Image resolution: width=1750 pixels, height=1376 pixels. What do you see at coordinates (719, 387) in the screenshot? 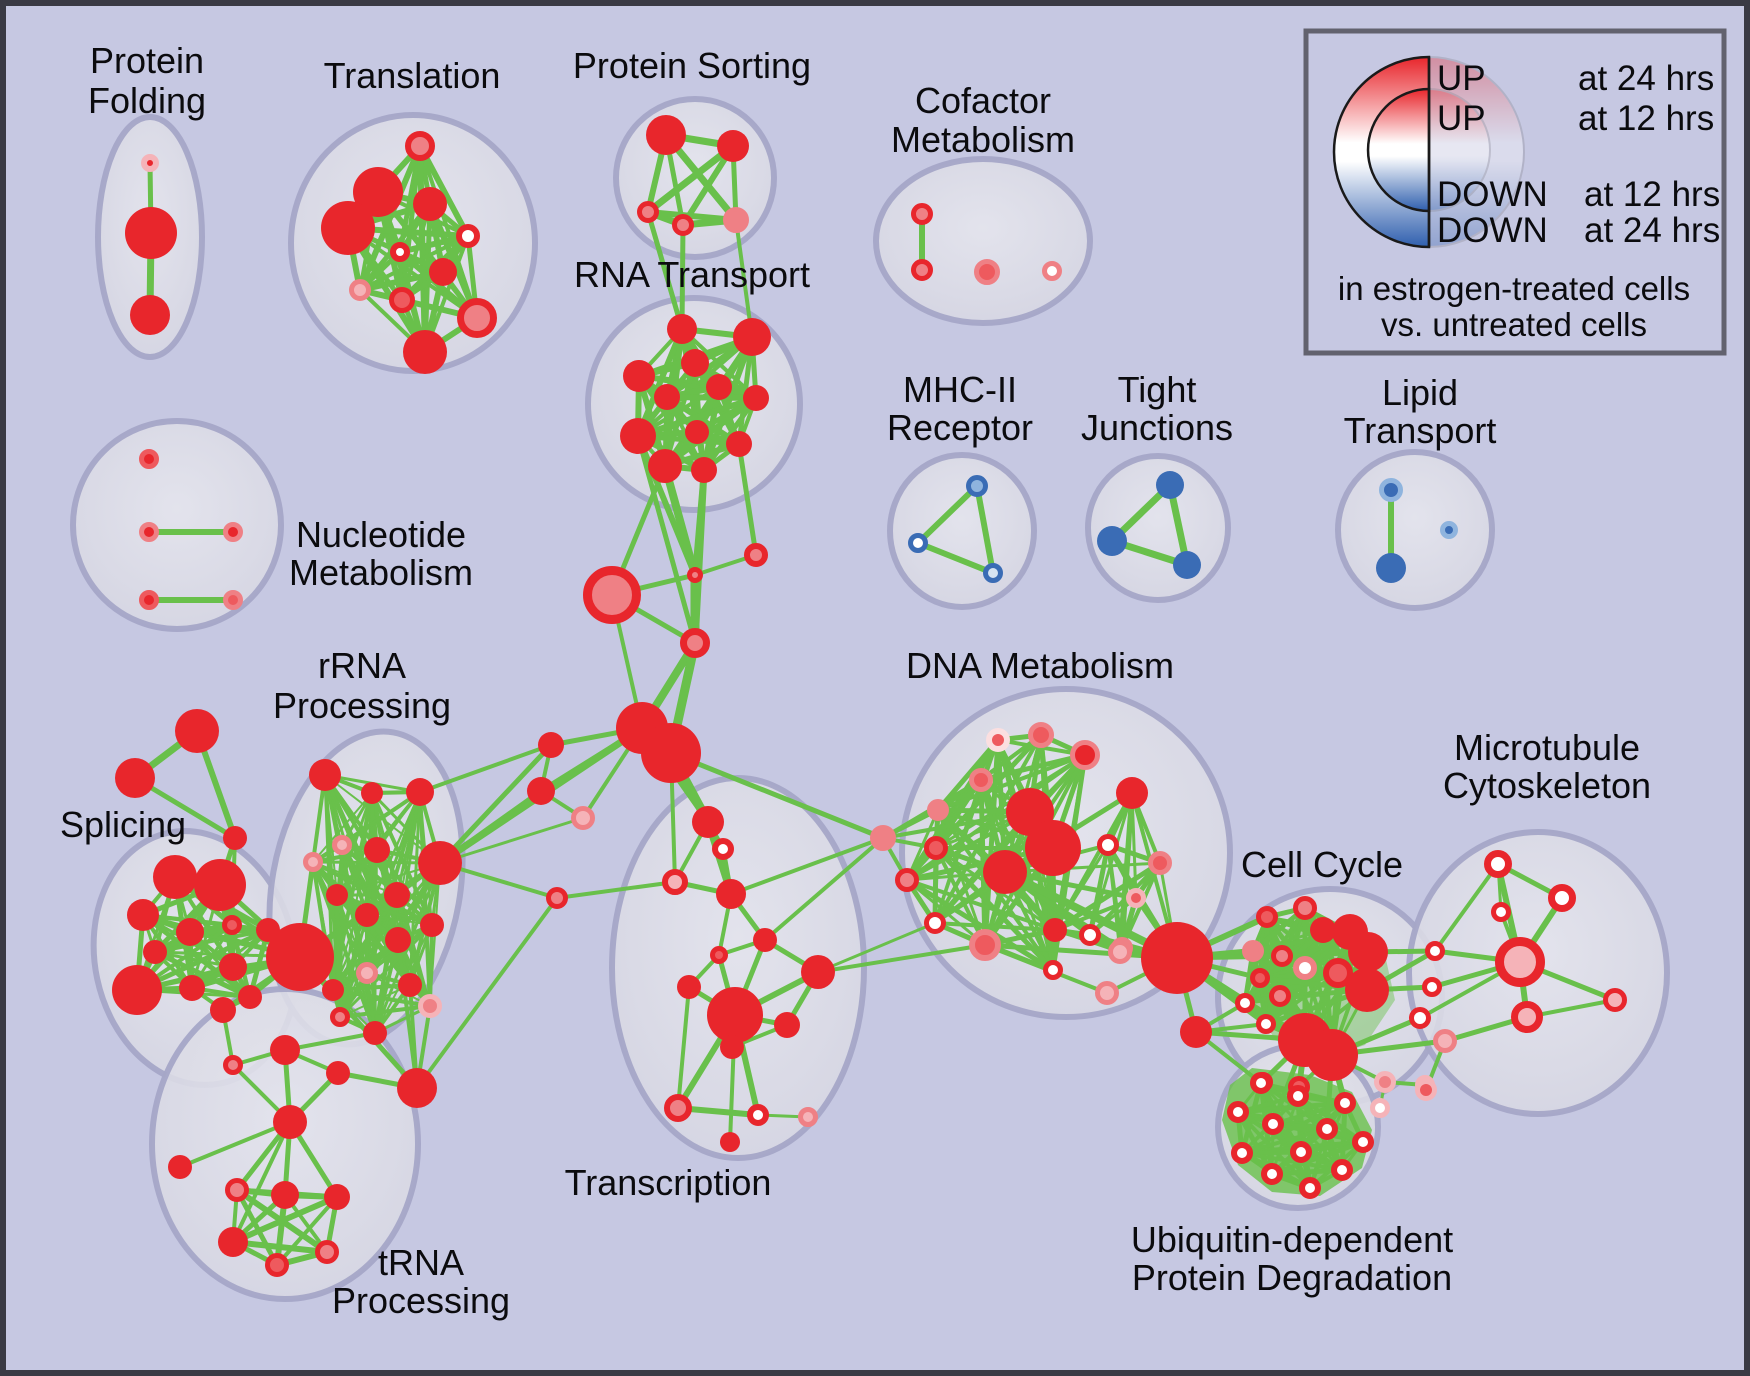
I see `graph-node-rt4` at bounding box center [719, 387].